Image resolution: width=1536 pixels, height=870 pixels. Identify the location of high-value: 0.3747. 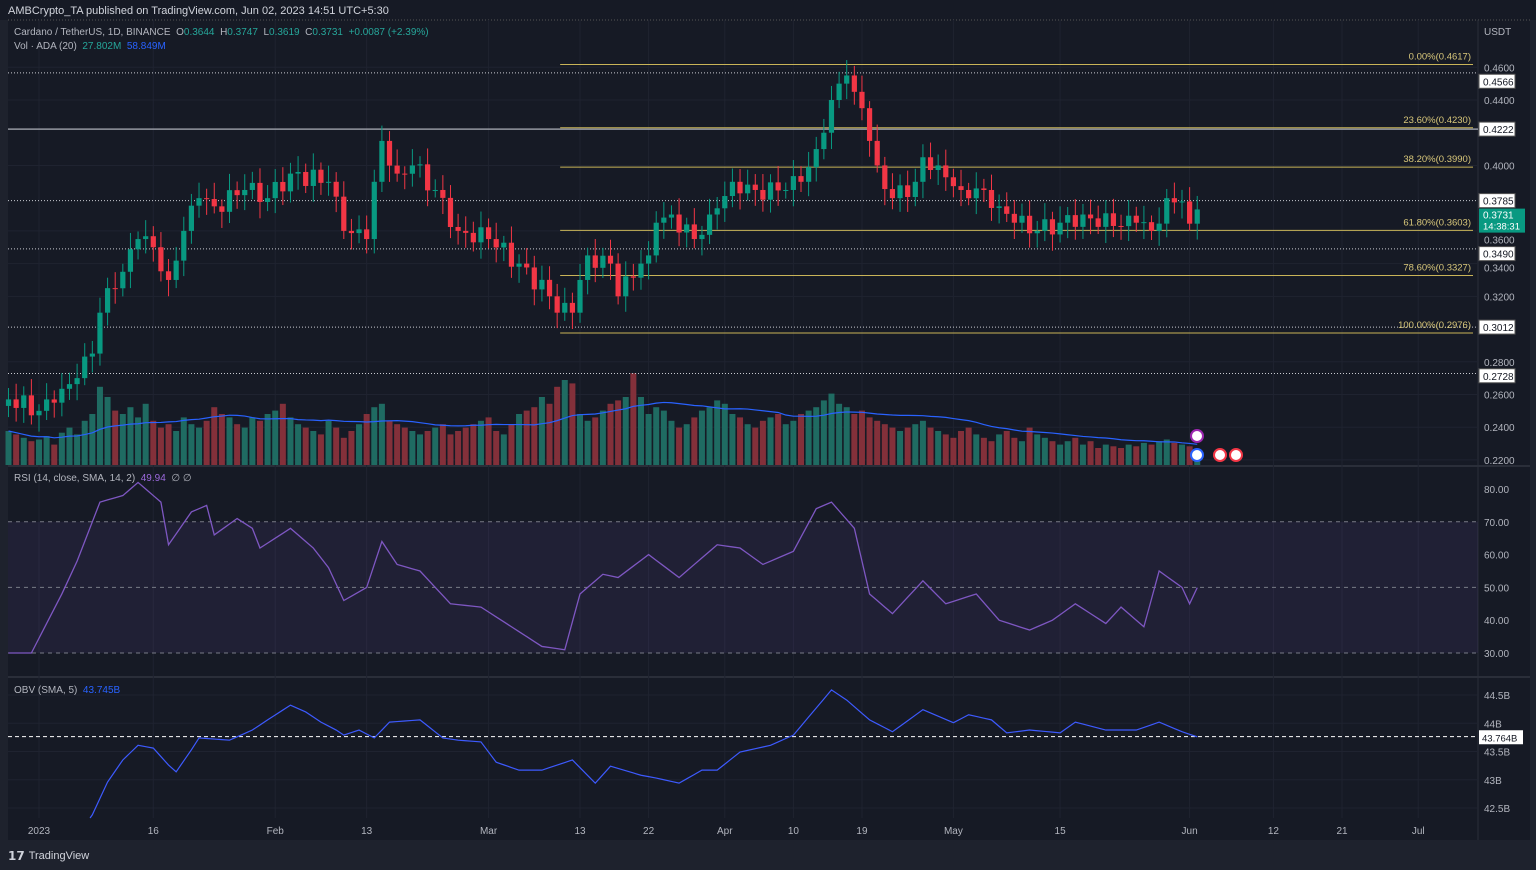
(242, 32).